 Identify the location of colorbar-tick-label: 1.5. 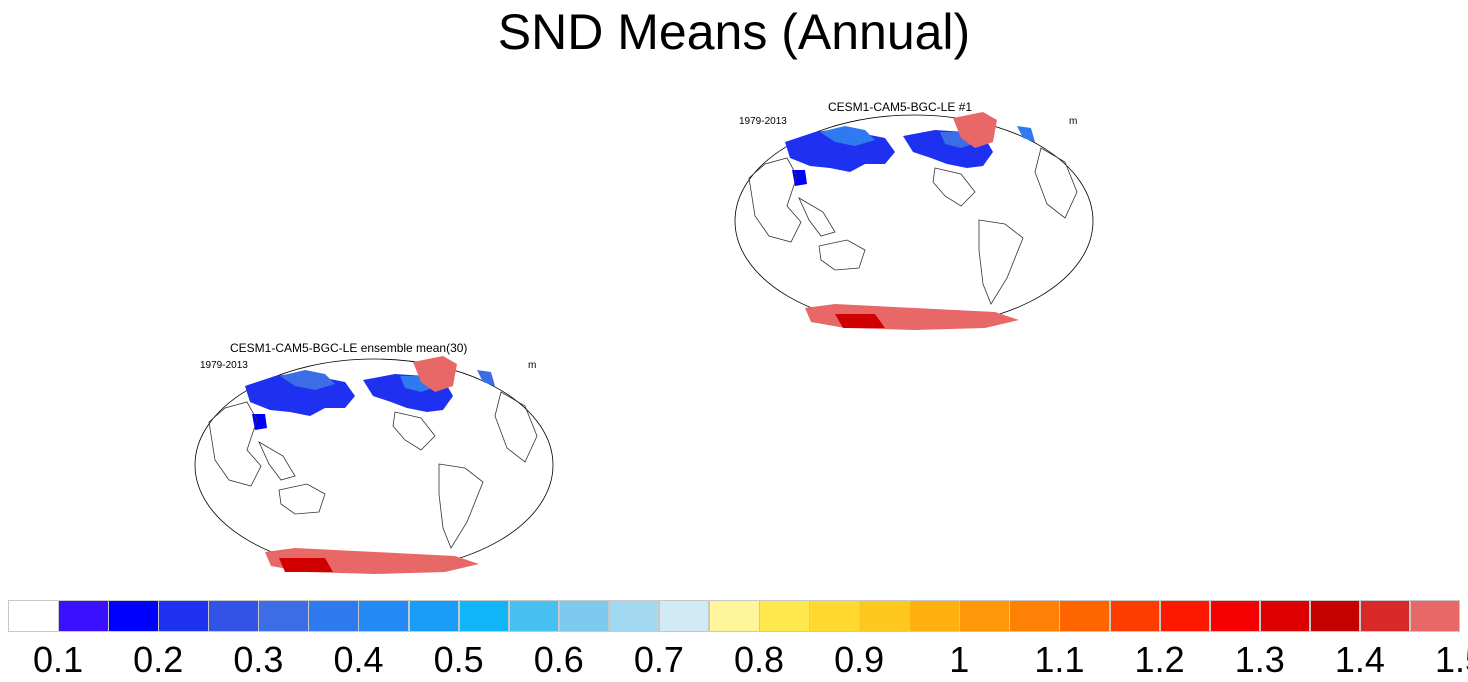
(1451, 659).